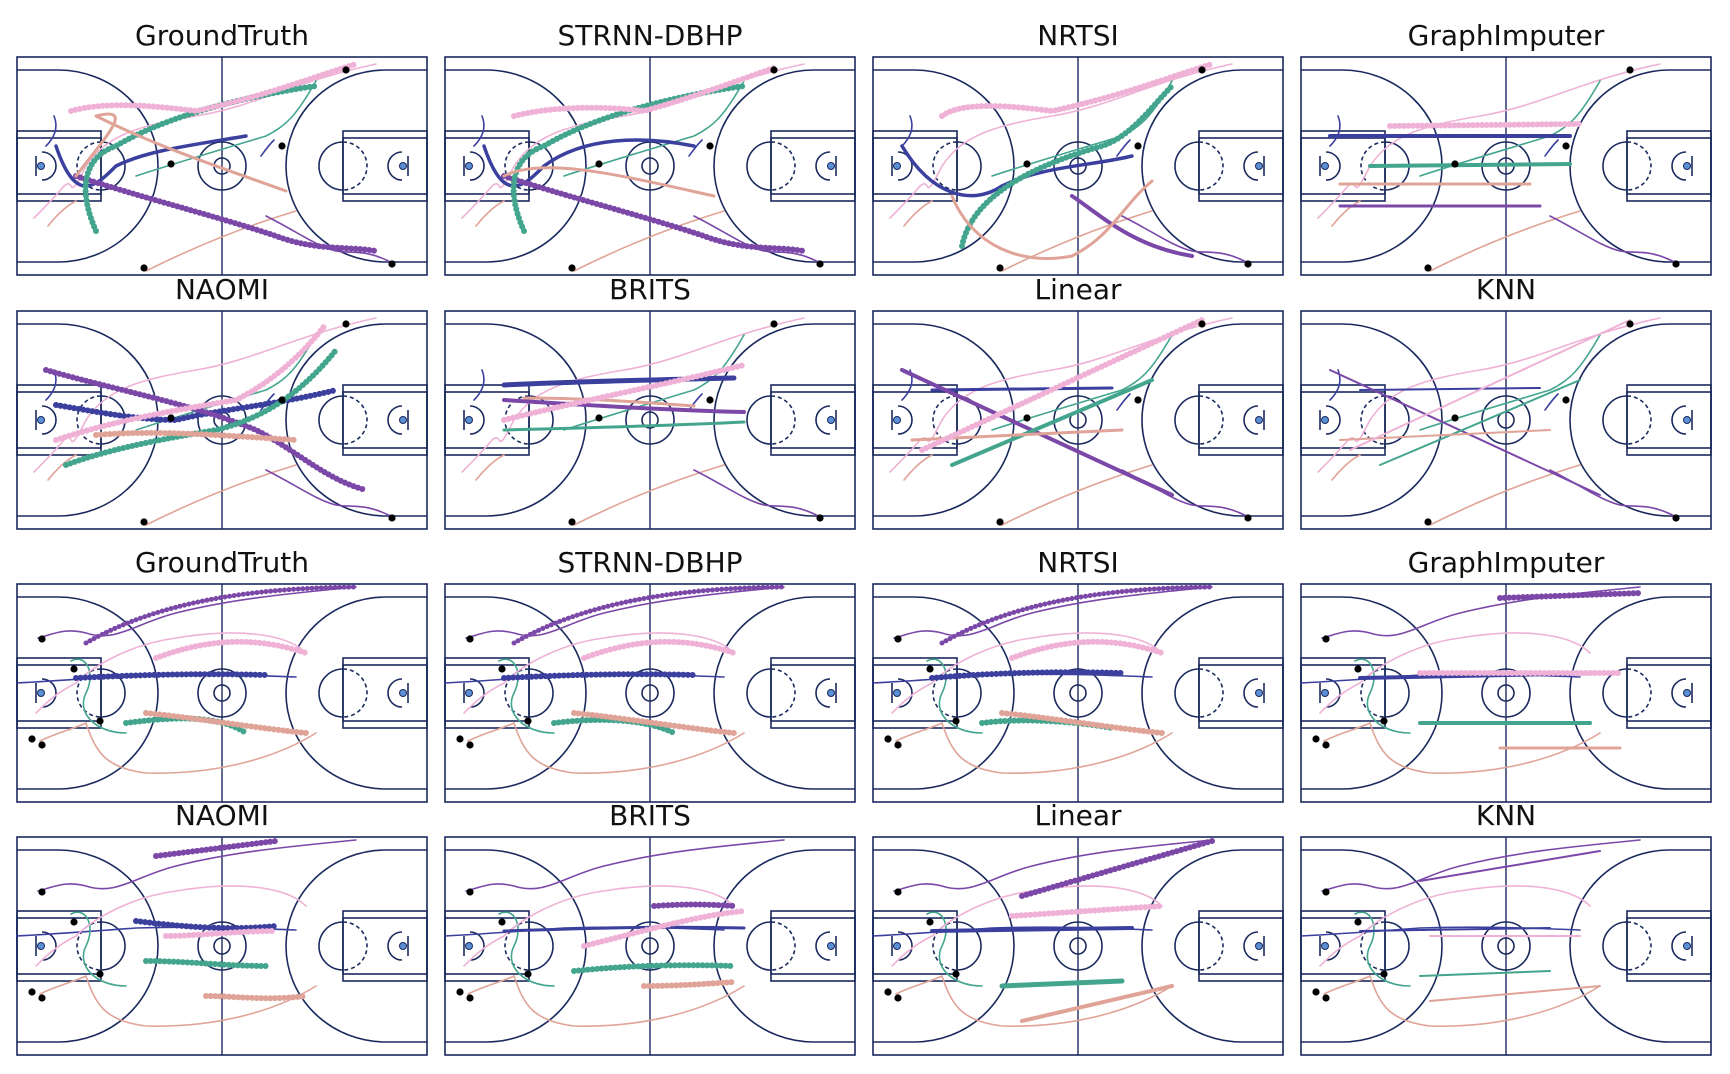 This screenshot has height=1074, width=1730. I want to click on panel-title: GroundTruth, so click(222, 35).